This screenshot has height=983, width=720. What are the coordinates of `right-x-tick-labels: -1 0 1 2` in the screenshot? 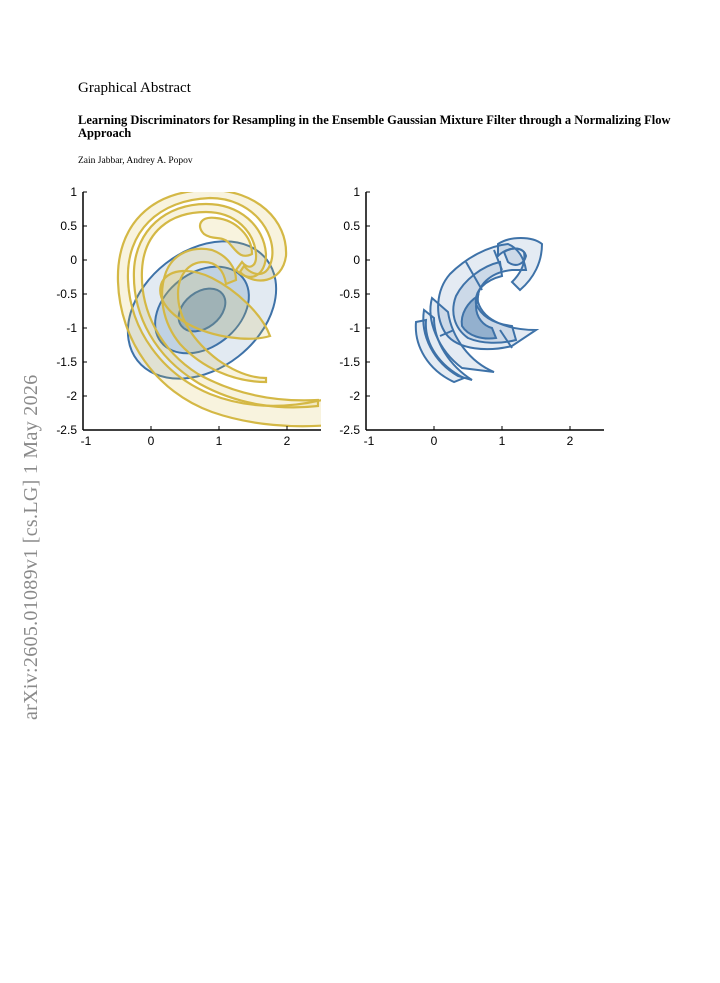 It's located at (469, 441).